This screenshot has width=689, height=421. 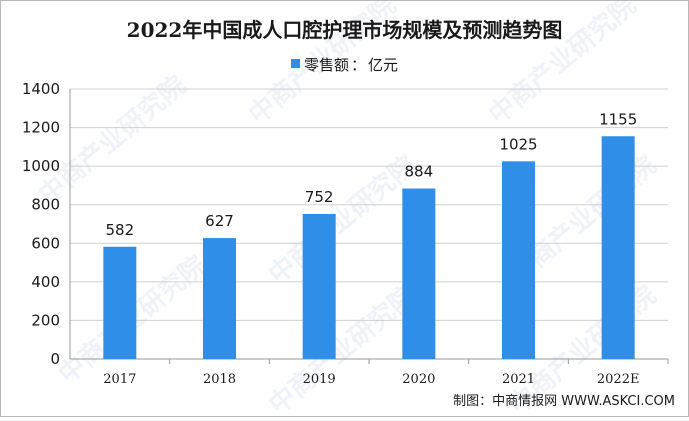 What do you see at coordinates (518, 144) in the screenshot?
I see `data-label: 1025` at bounding box center [518, 144].